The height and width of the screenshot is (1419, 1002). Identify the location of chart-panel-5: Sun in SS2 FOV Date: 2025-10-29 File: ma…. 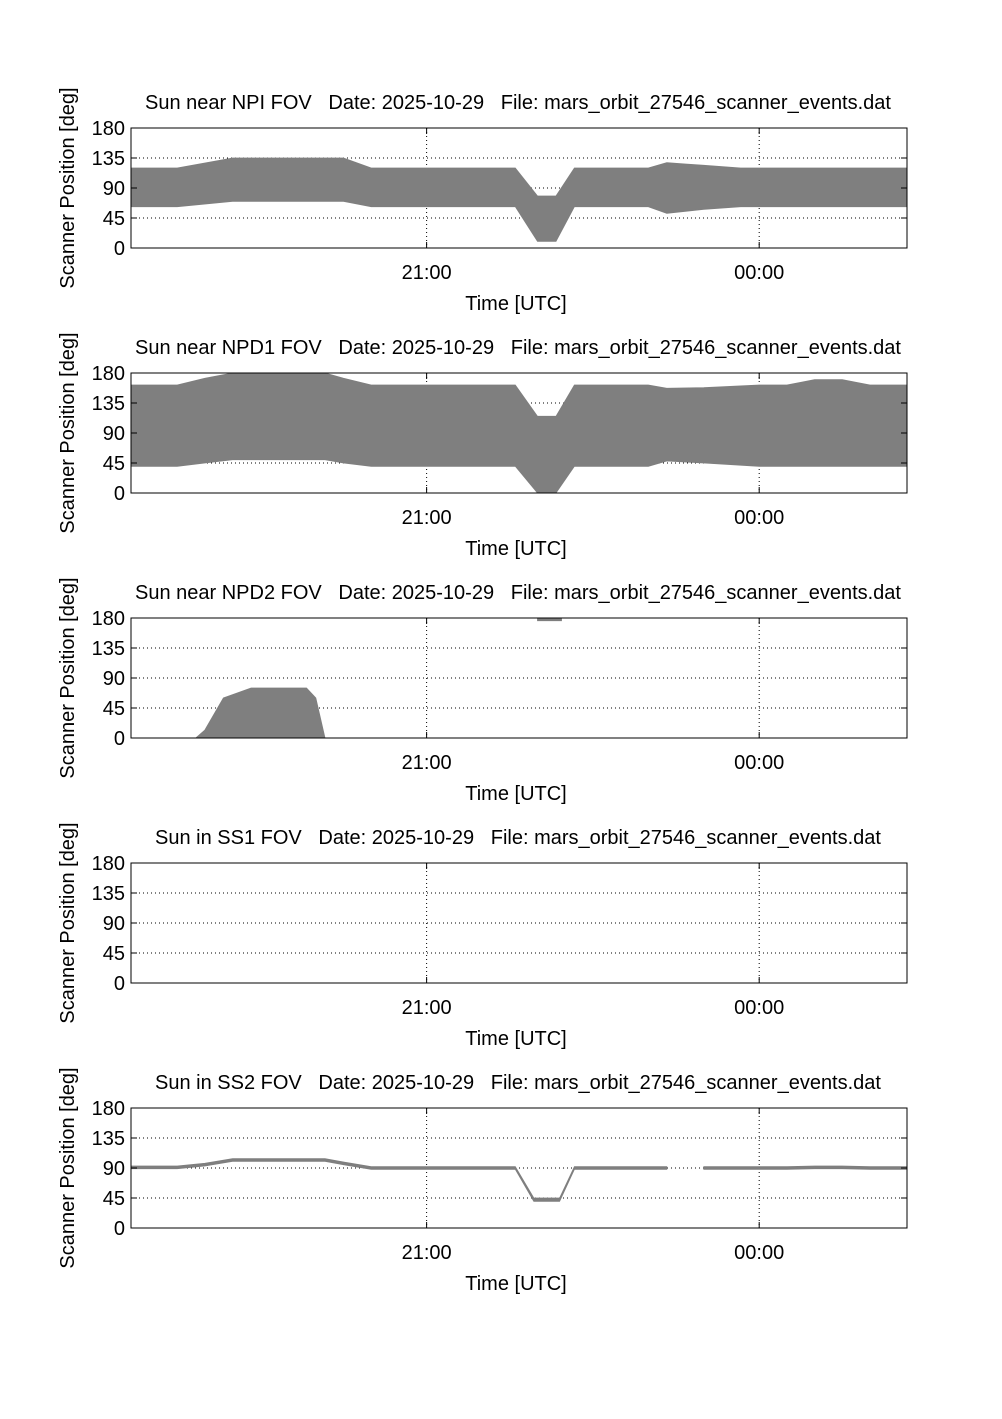
(482, 1181).